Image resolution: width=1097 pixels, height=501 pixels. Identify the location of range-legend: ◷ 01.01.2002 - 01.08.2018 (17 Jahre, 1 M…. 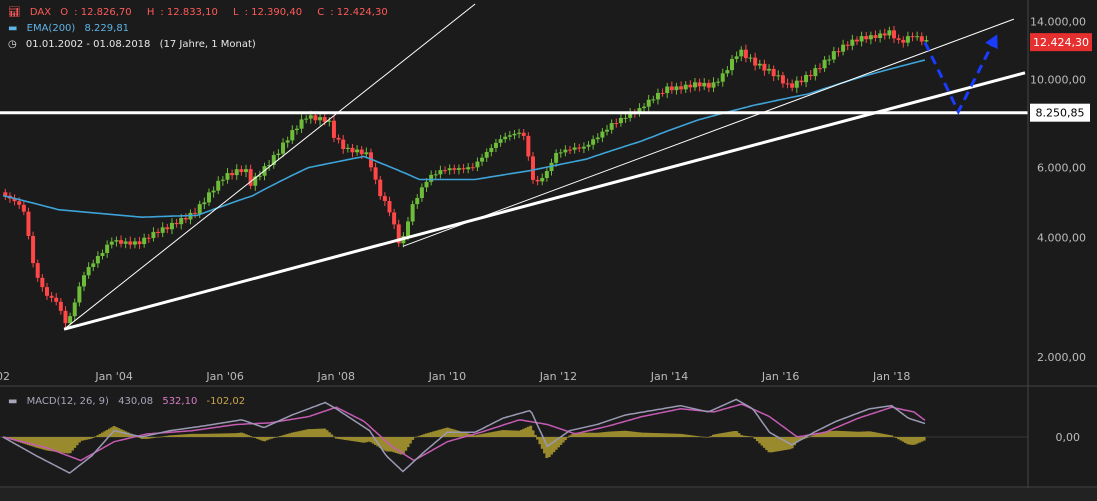
(135, 44).